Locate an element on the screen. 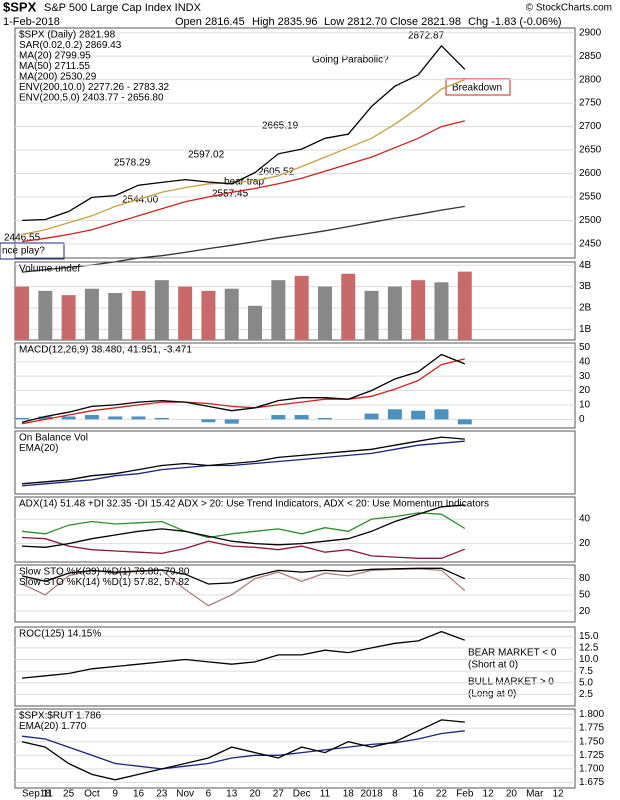  x-tick-label: 6 is located at coordinates (209, 794).